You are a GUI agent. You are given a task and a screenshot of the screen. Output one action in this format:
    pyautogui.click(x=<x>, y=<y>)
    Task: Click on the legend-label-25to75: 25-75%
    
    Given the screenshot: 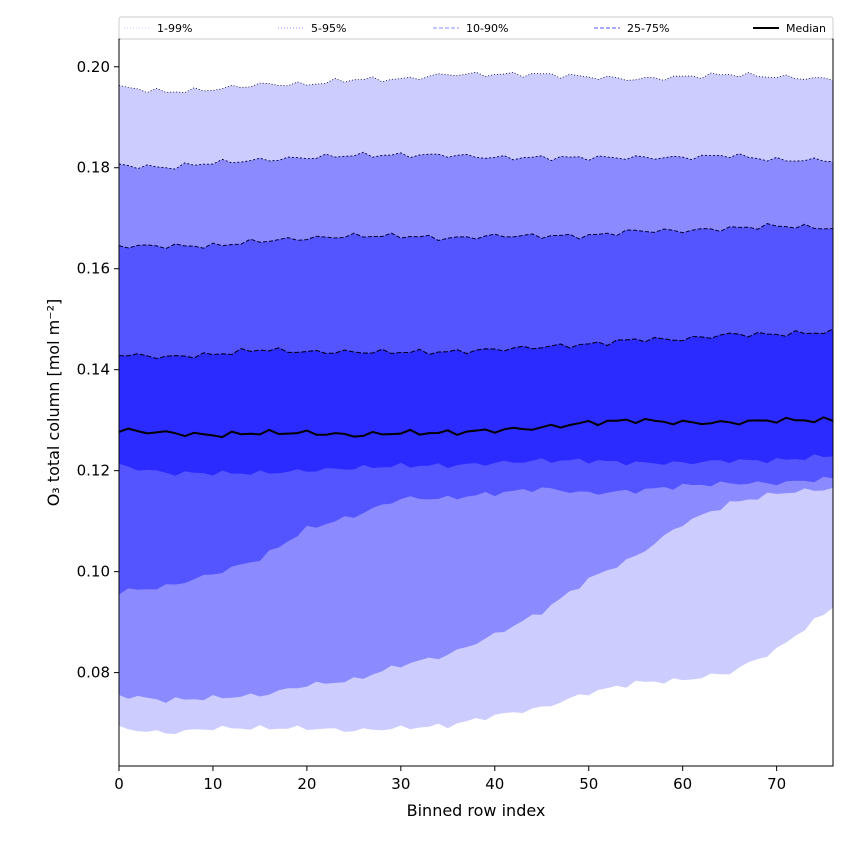 What is the action you would take?
    pyautogui.click(x=648, y=28)
    